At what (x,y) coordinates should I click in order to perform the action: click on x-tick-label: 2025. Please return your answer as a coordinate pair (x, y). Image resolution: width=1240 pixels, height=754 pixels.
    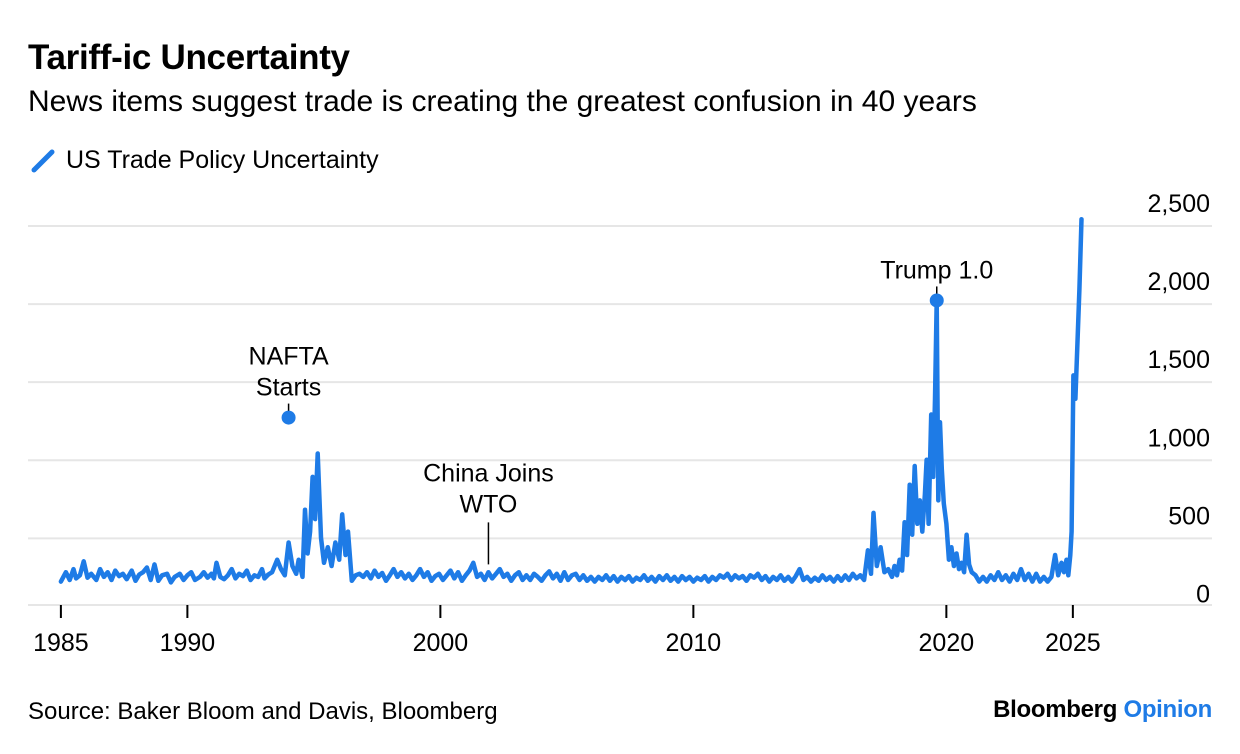
    Looking at the image, I should click on (1073, 643).